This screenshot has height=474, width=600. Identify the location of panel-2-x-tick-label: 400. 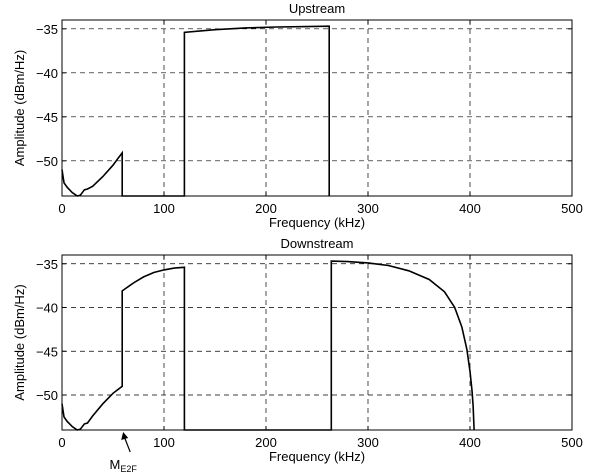
(470, 442).